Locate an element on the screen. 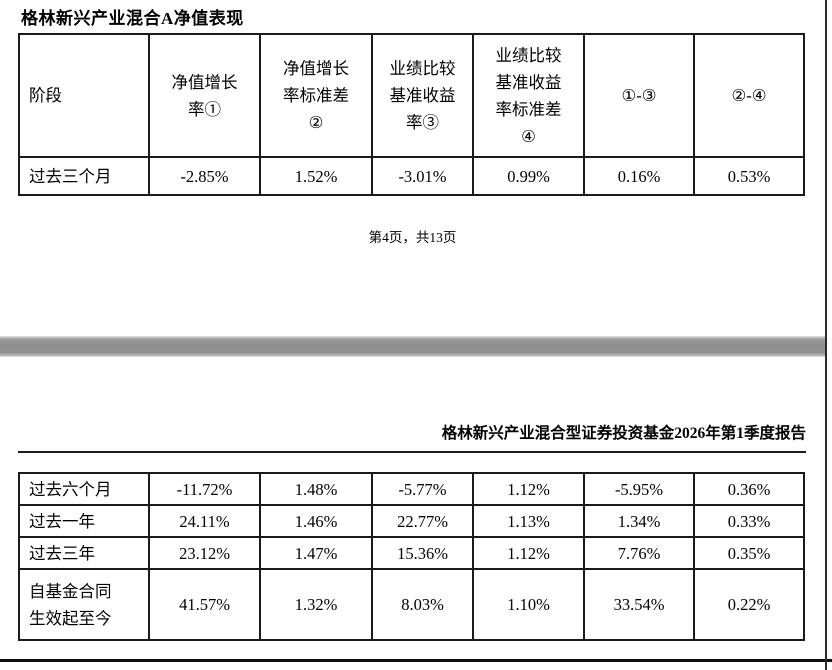 The image size is (832, 670). cell-value: -11.72% is located at coordinates (204, 489).